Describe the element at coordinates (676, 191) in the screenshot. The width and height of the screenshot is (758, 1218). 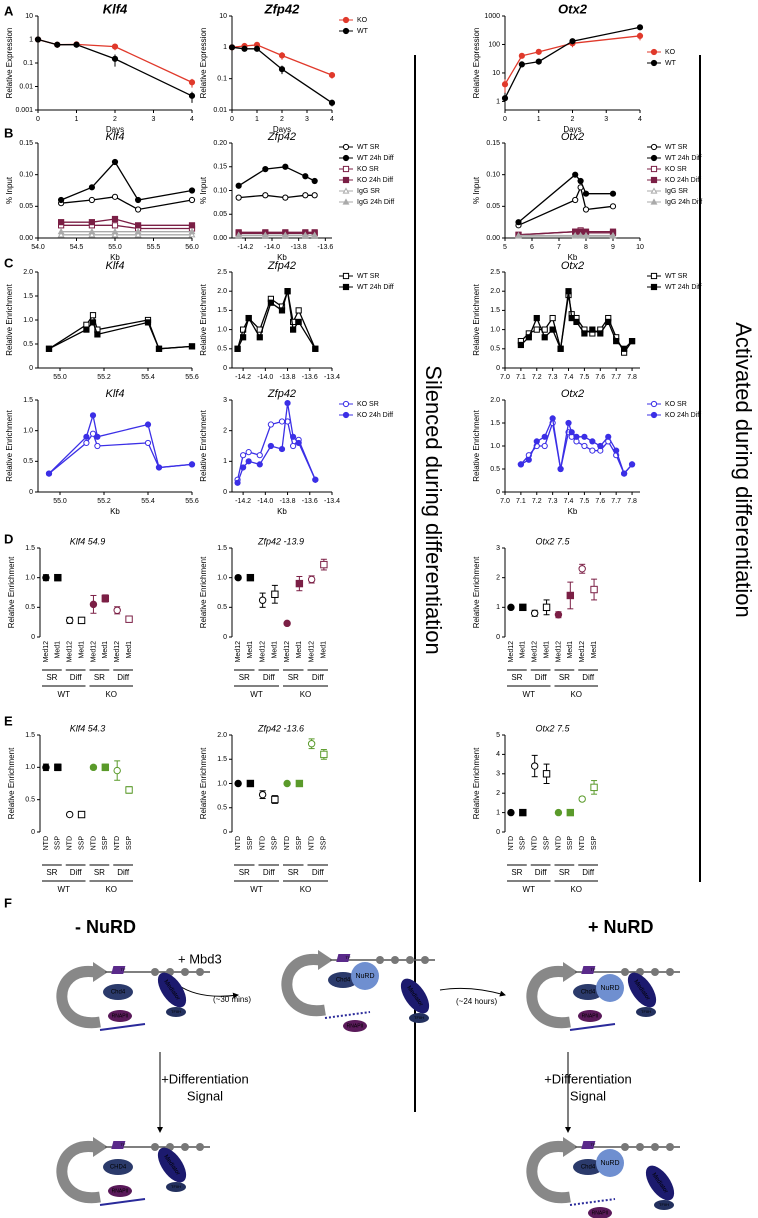
I see `legend-label: IgG SR` at that location.